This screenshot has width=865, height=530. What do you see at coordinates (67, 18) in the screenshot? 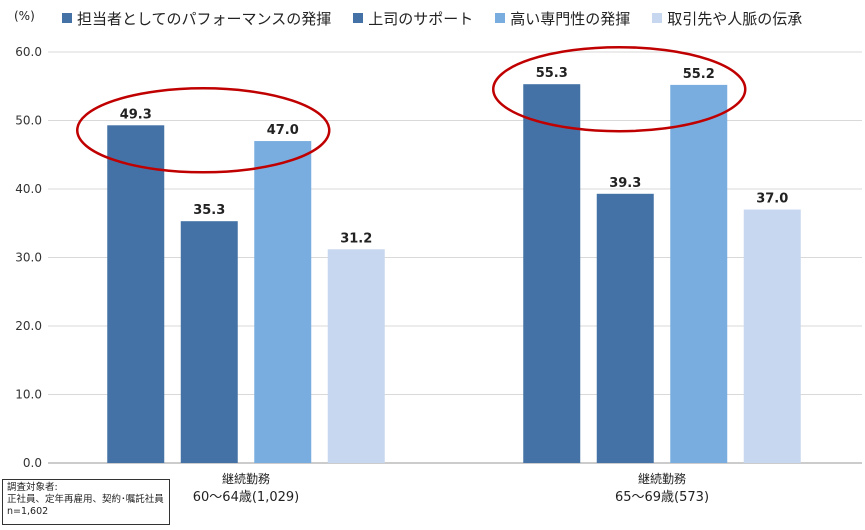
I see `legend-swatch-performance` at bounding box center [67, 18].